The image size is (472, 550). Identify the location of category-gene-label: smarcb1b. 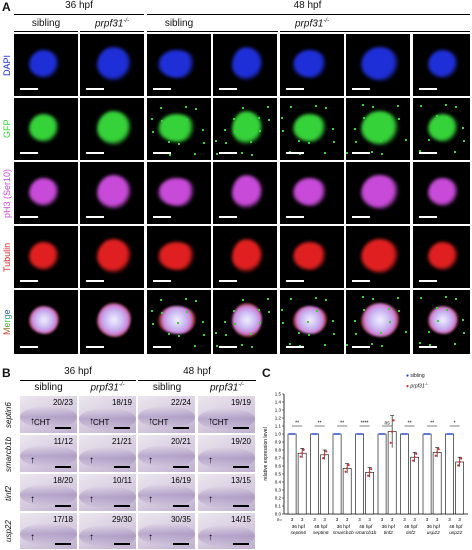
(343, 533).